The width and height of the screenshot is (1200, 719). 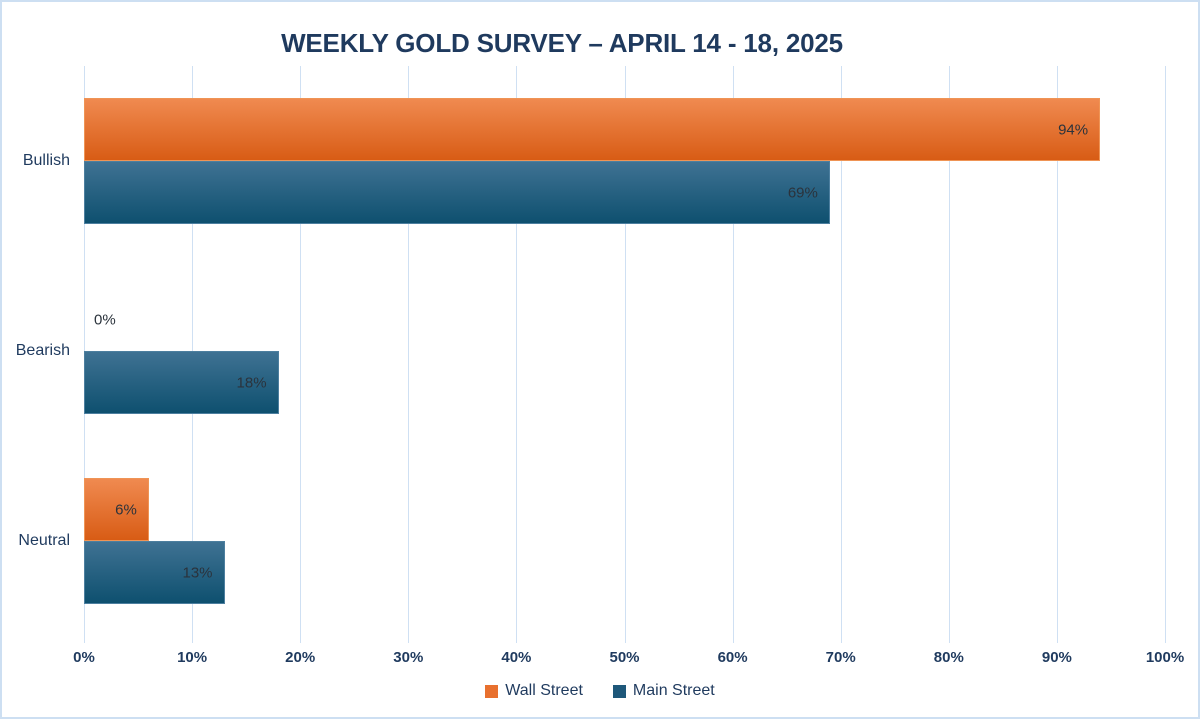 I want to click on legend: Wall Street Main Street, so click(x=600, y=691).